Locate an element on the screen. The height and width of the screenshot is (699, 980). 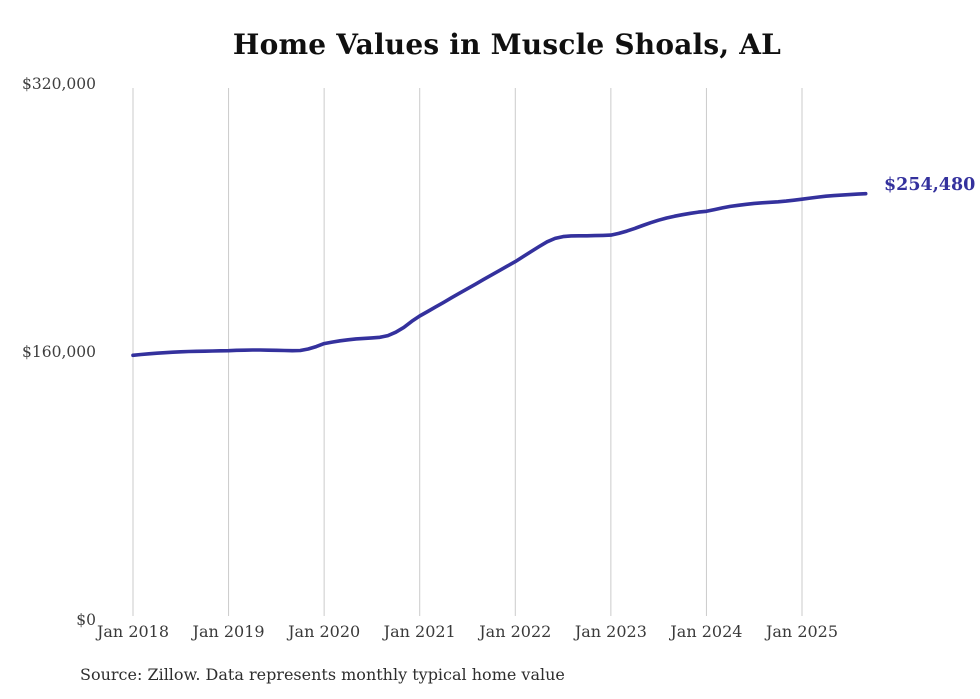
x-axis-tick-label: Jan 2018 is located at coordinates (133, 631).